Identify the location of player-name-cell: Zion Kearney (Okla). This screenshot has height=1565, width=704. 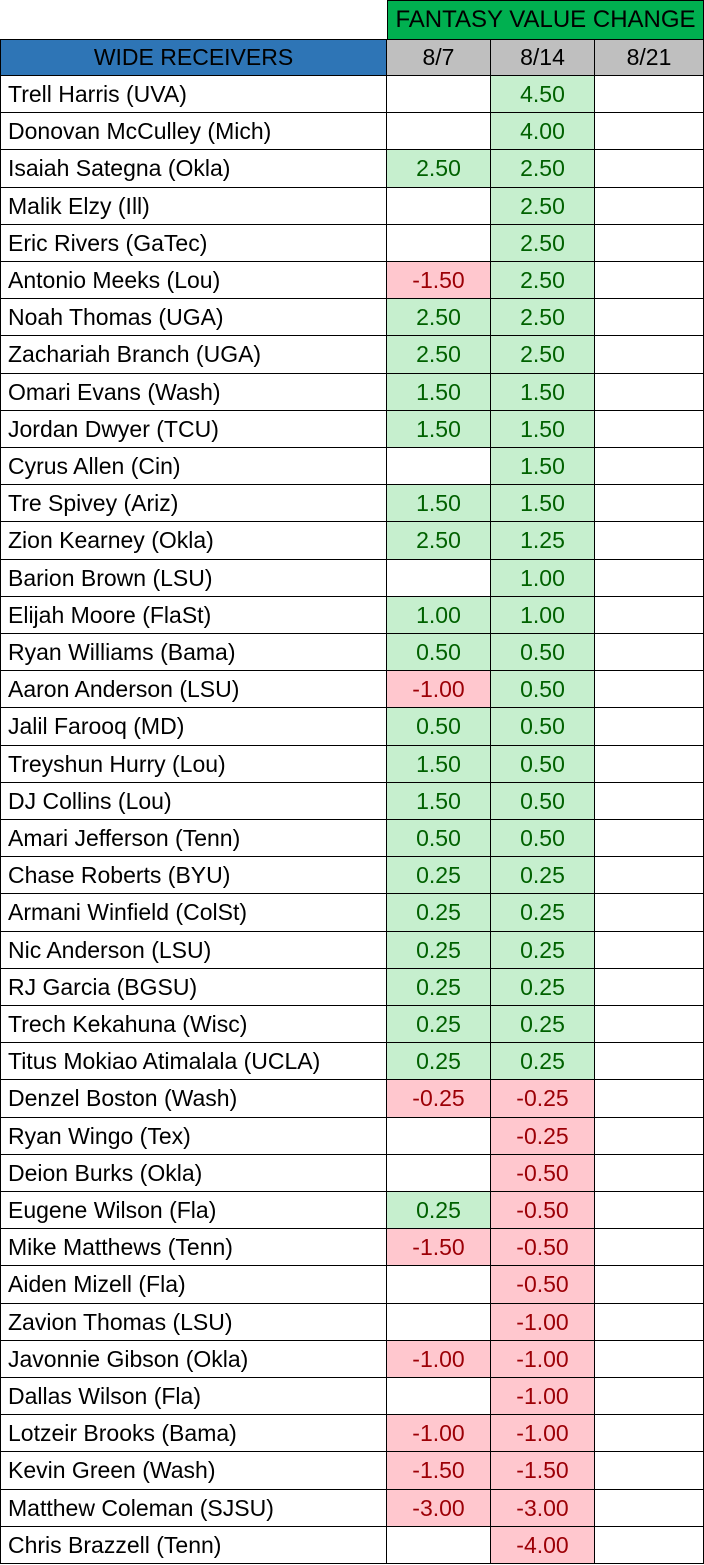
(193, 541).